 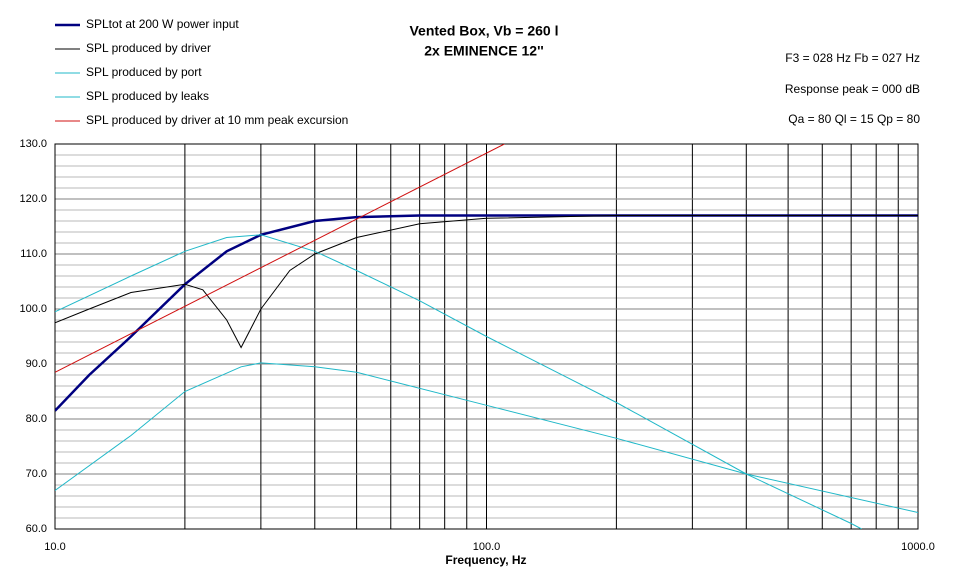 What do you see at coordinates (54, 547) in the screenshot?
I see `x-tick-label: 10.0` at bounding box center [54, 547].